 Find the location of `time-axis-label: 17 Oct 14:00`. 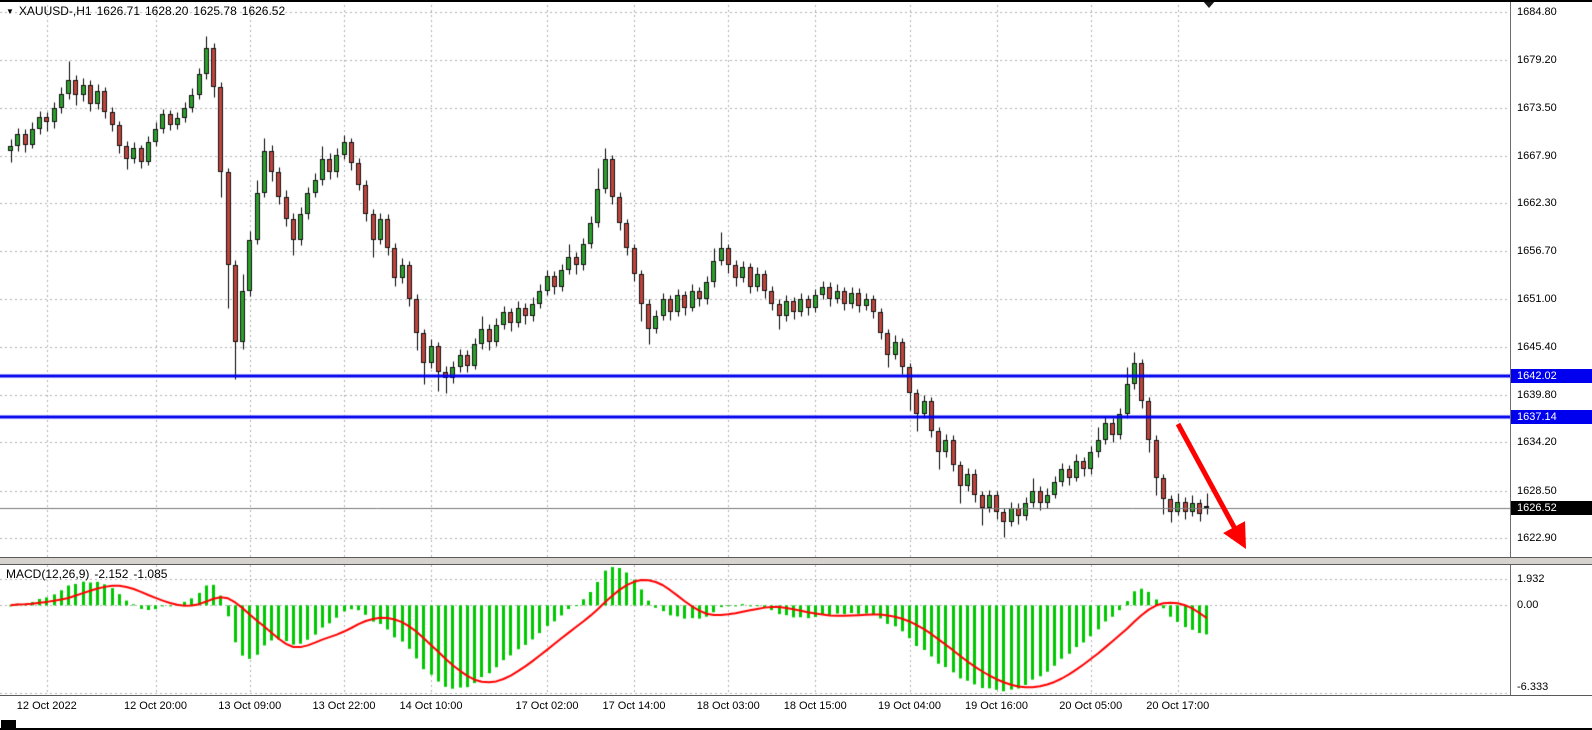

time-axis-label: 17 Oct 14:00 is located at coordinates (634, 706).